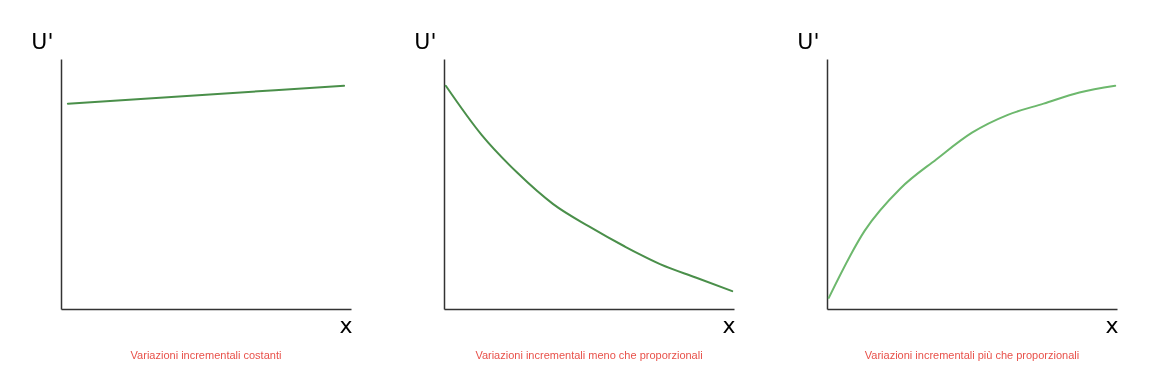 This screenshot has width=1160, height=370. Describe the element at coordinates (589, 355) in the screenshot. I see `text: Variazioni incrementali meno che proporzionali` at that location.